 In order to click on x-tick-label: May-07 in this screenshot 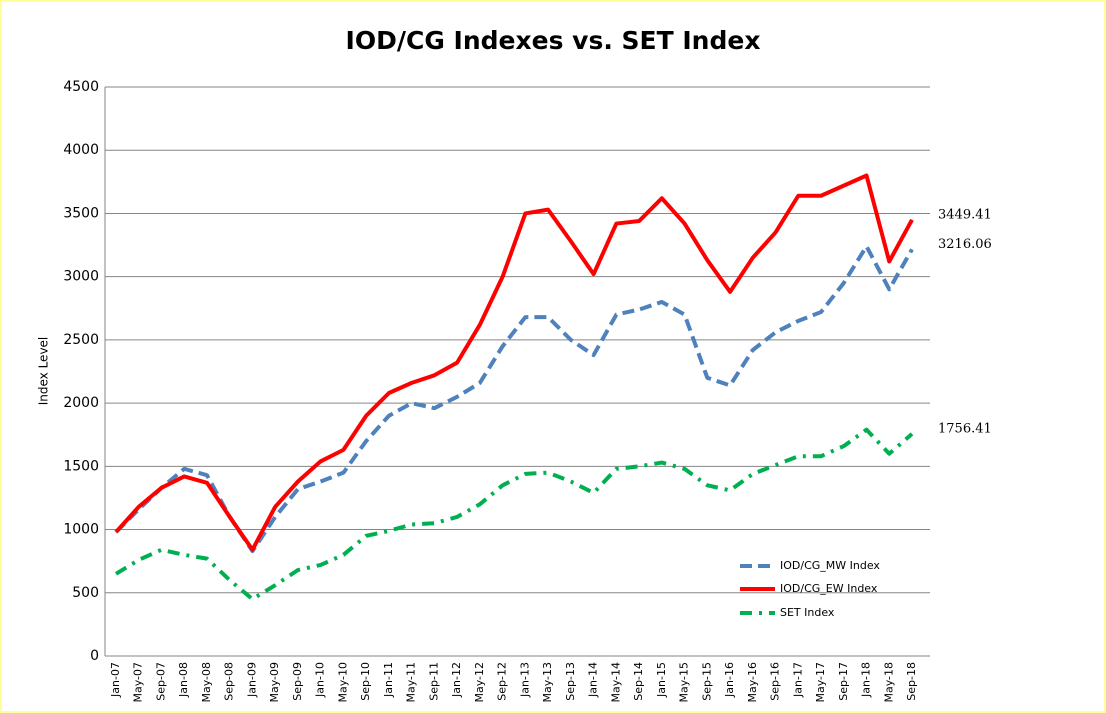, I will do `click(138, 682)`.